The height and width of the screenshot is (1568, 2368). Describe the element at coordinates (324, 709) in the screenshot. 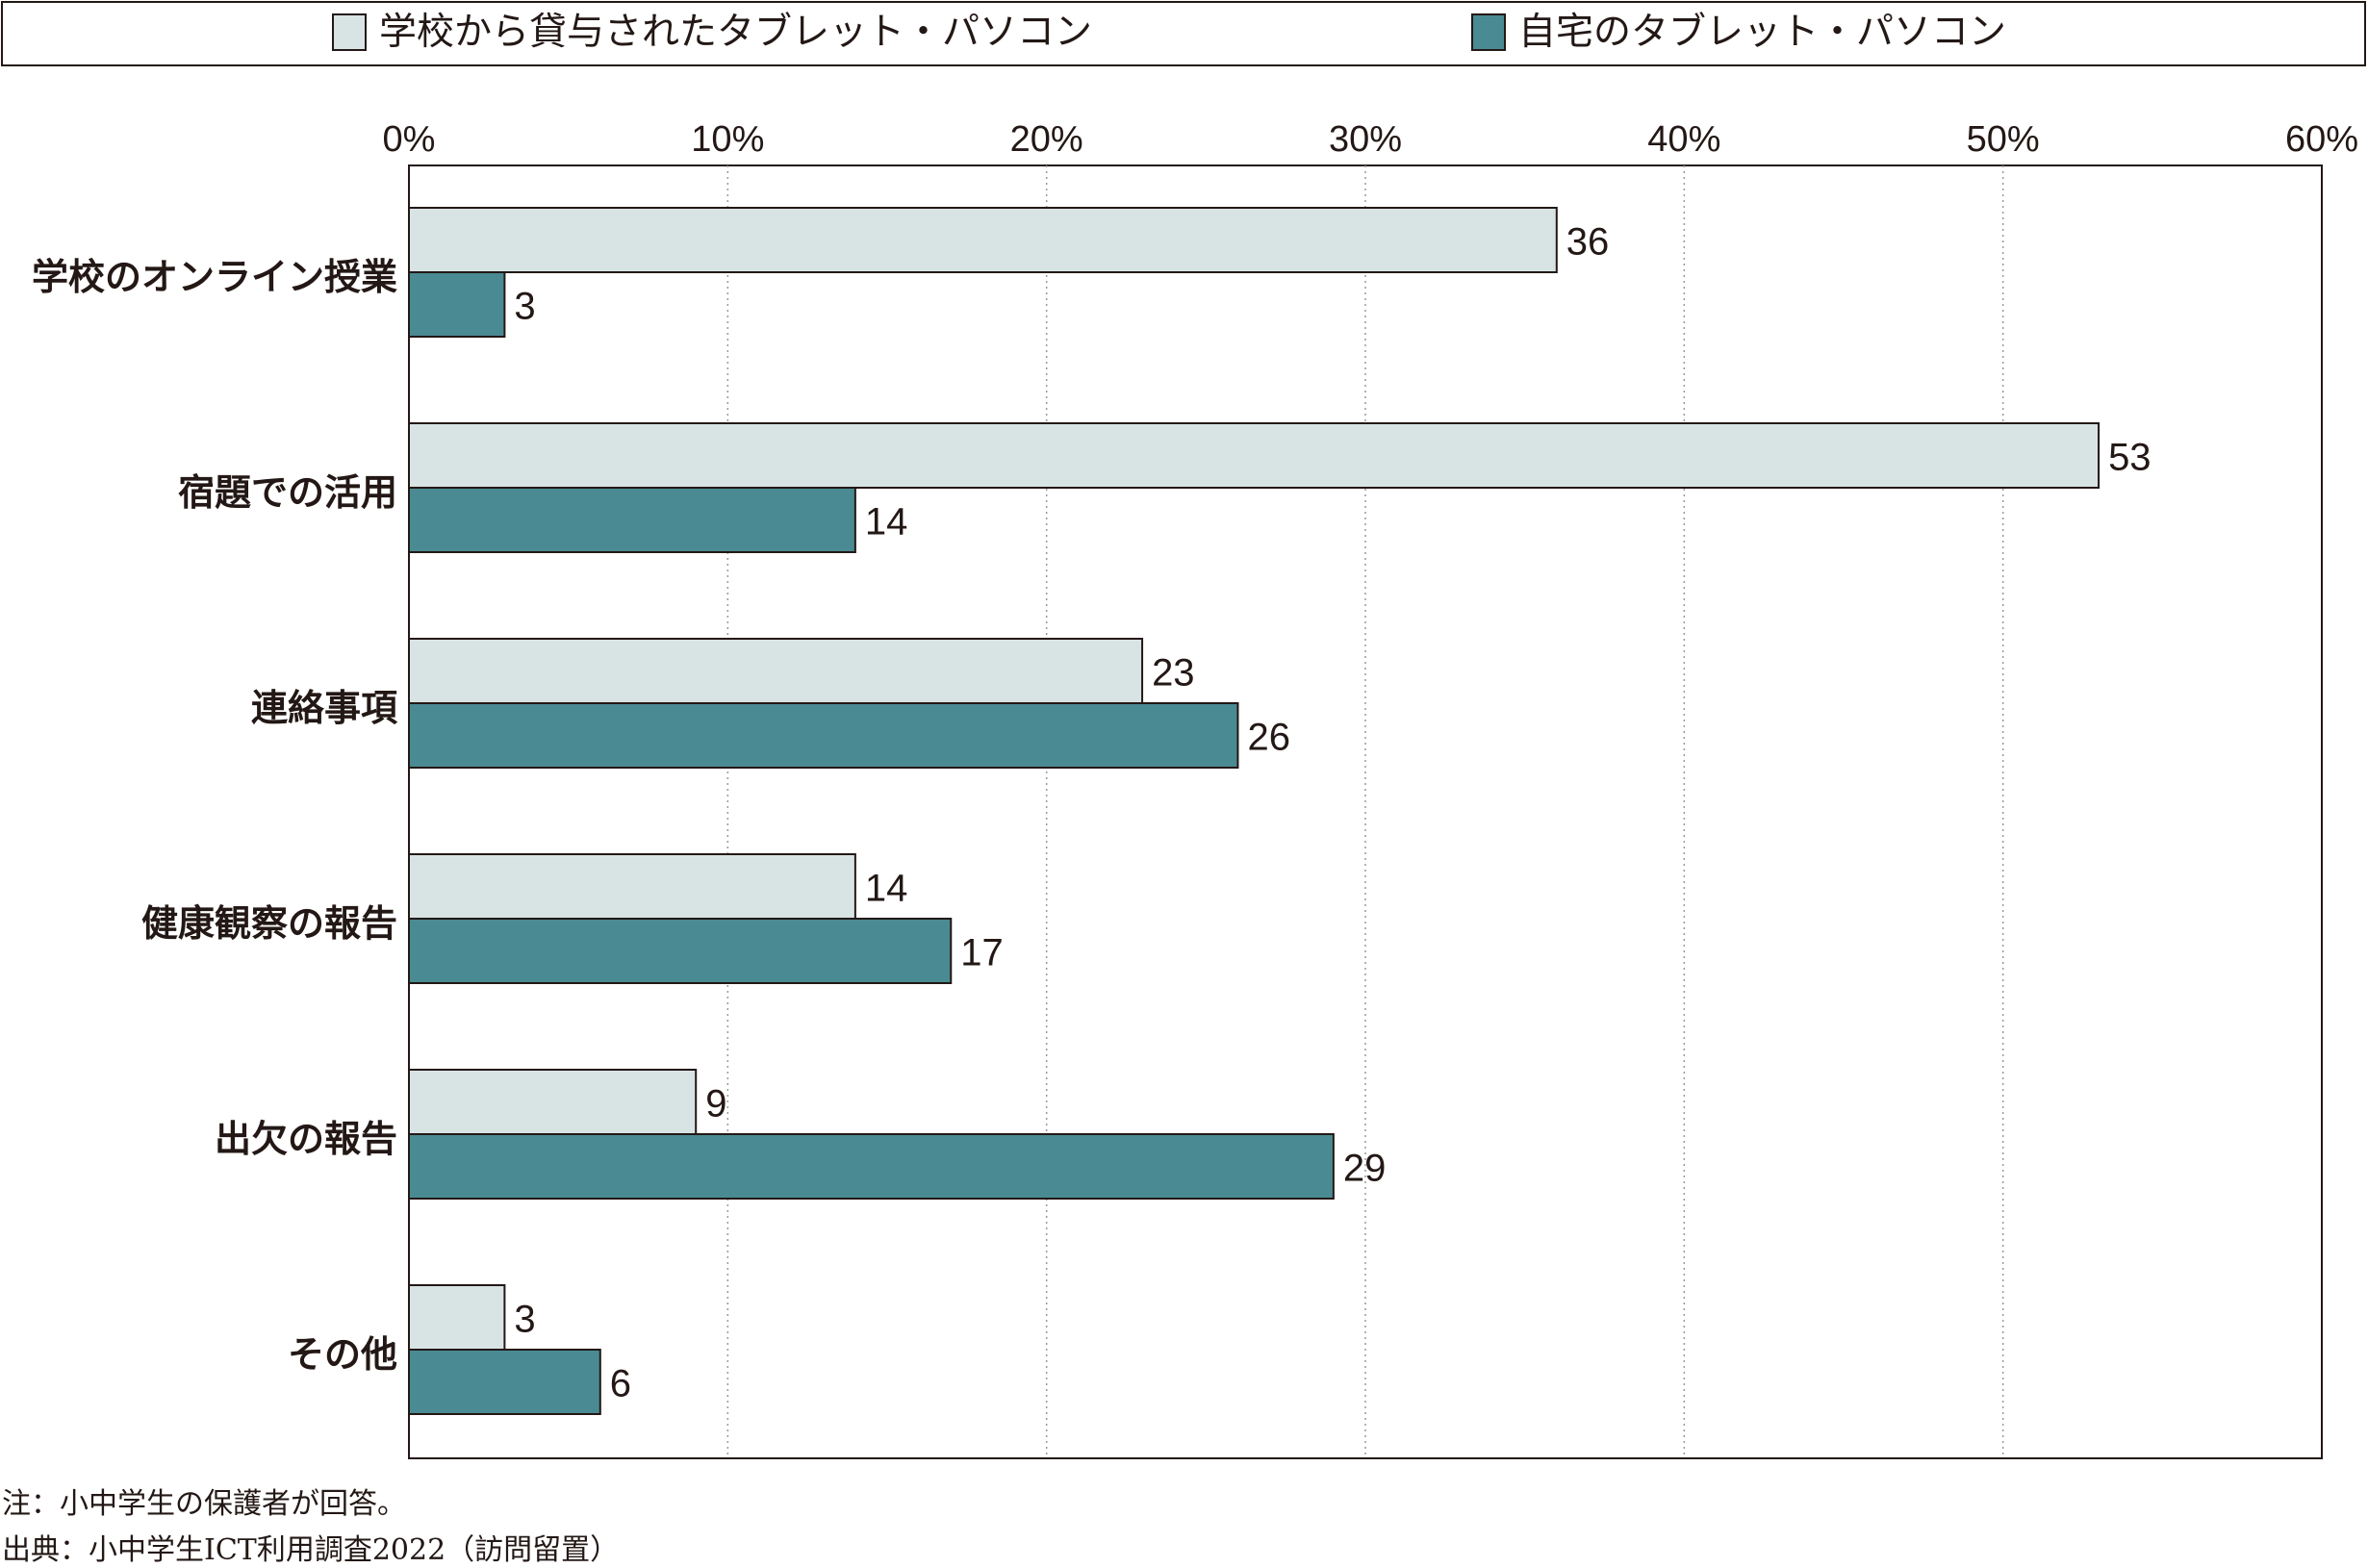

I see `category-label: 連絡事項` at that location.